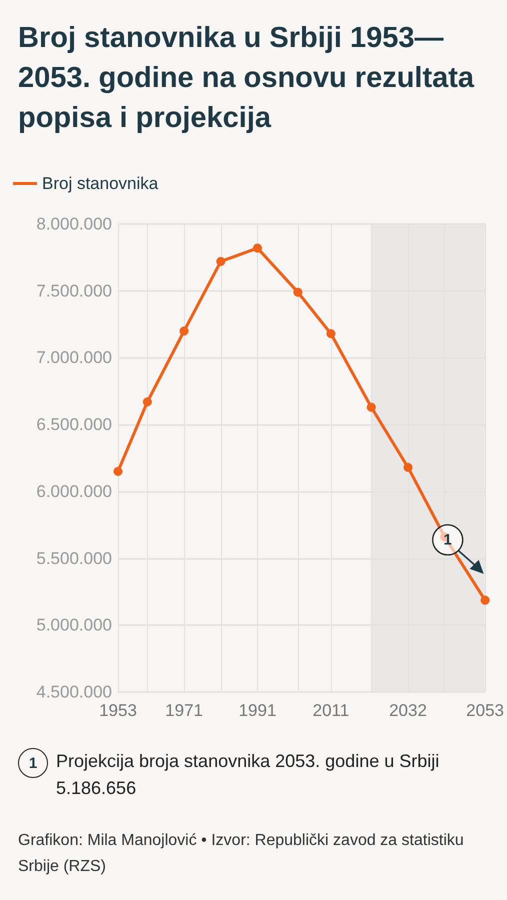  I want to click on y-tick-label: 6.000.000, so click(74, 491).